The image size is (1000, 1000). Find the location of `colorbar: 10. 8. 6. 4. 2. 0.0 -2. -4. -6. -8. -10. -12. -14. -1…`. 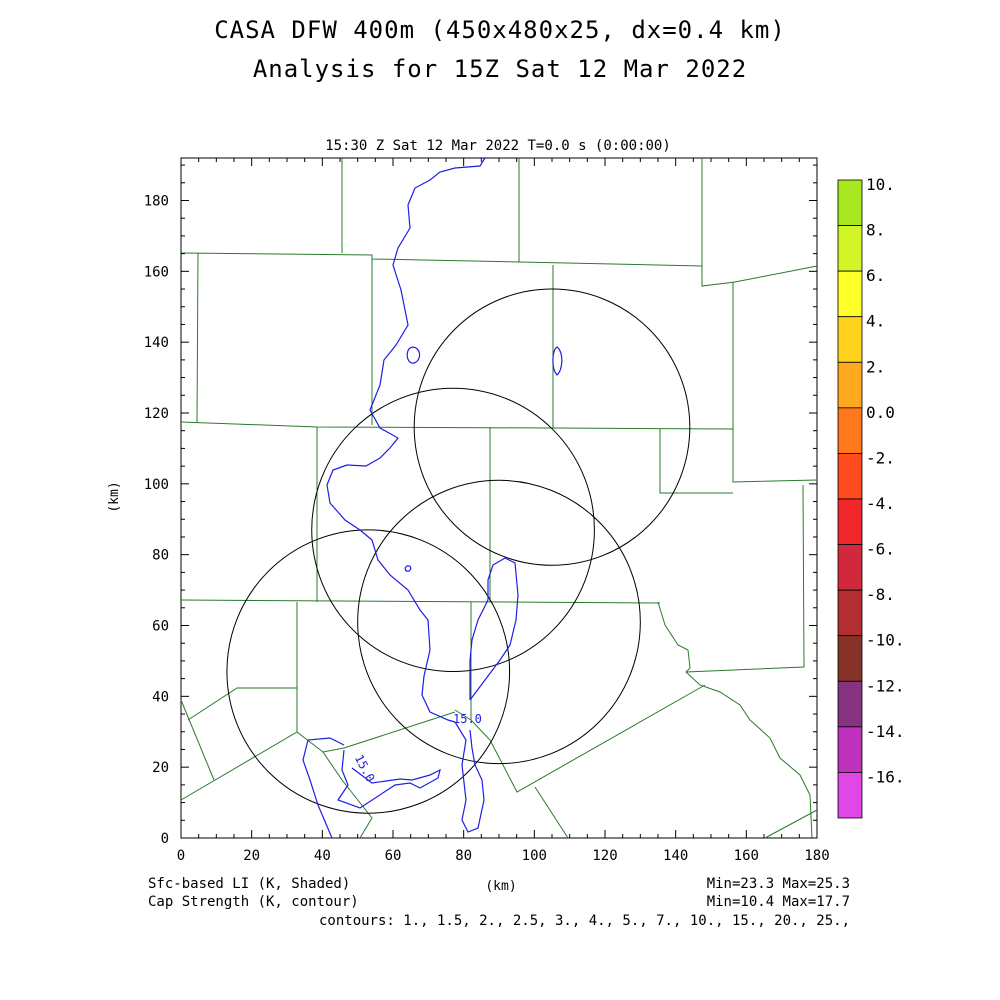

colorbar: 10. 8. 6. 4. 2. 0.0 -2. -4. -6. -8. -10. -12. -14. -1… is located at coordinates (871, 497).